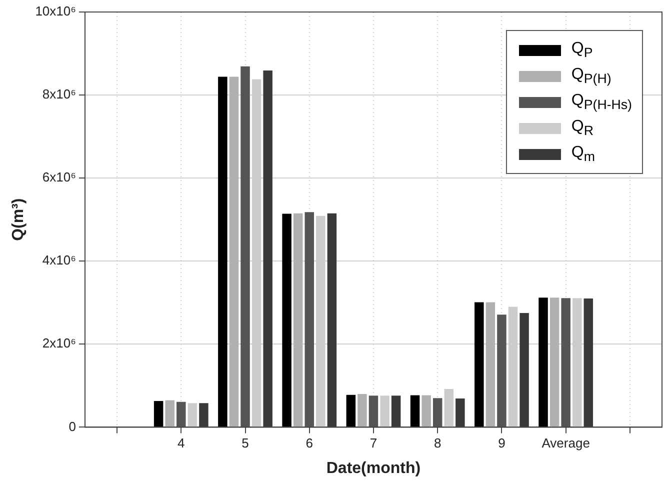 This screenshot has width=667, height=482. I want to click on y-tick-label: 6x10⁶, so click(59, 177).